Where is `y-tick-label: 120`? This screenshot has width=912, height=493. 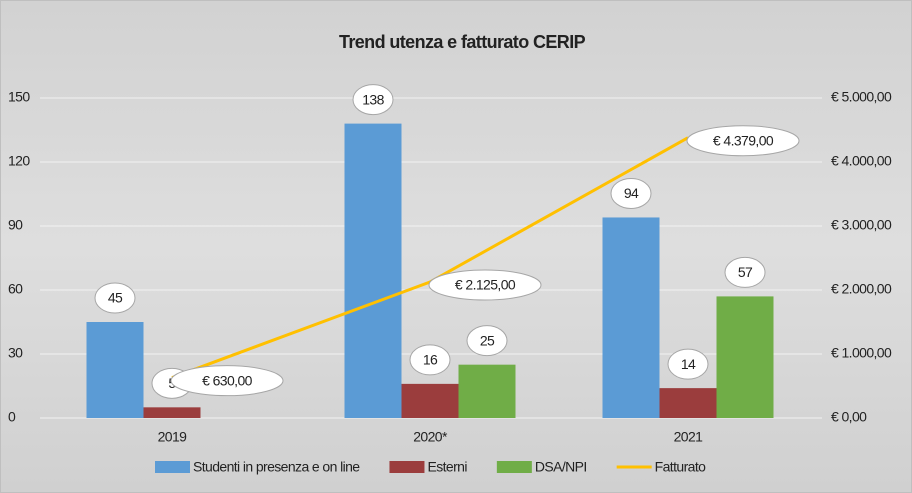
y-tick-label: 120 is located at coordinates (19, 161).